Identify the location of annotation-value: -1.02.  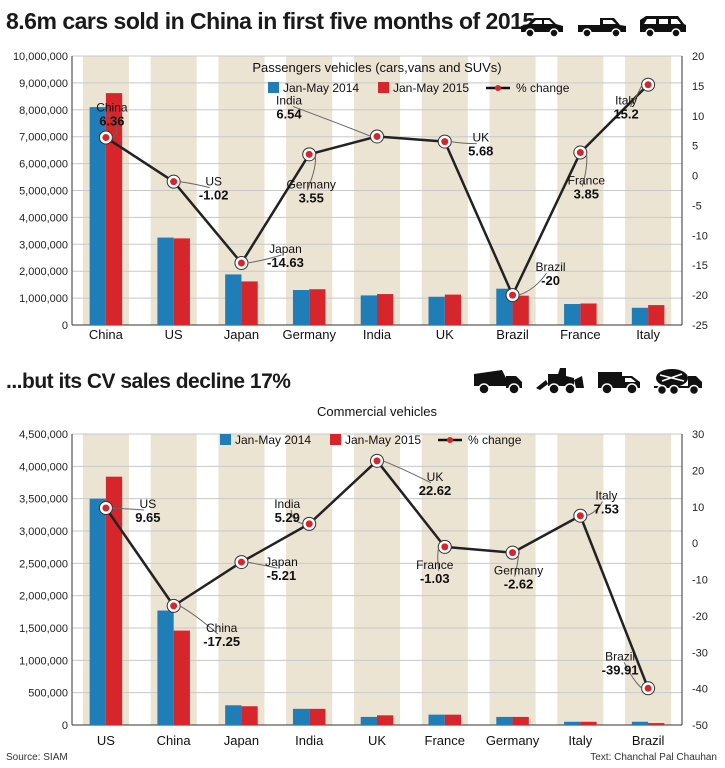
(214, 195).